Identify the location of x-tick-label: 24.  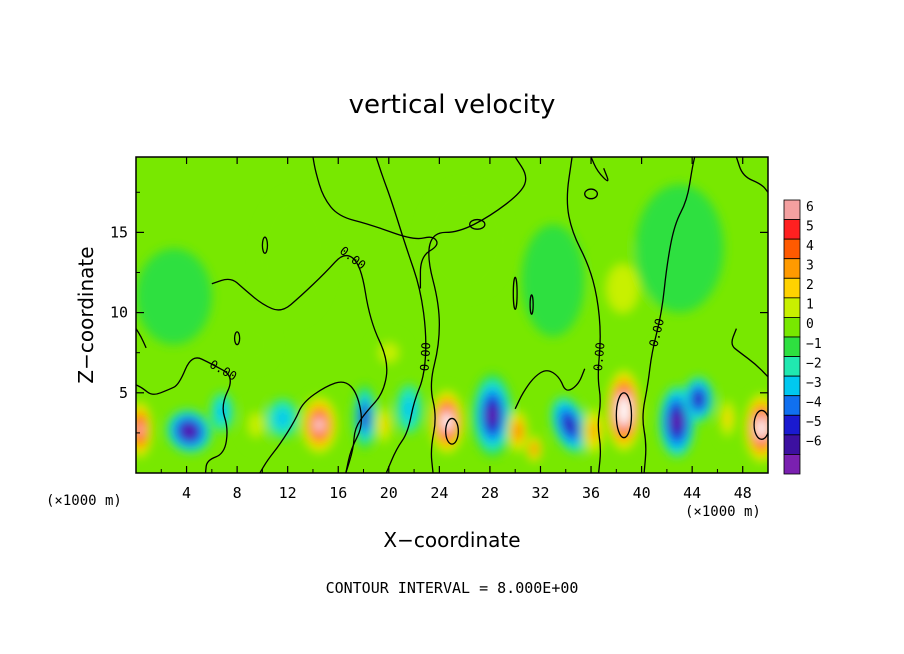
(439, 493).